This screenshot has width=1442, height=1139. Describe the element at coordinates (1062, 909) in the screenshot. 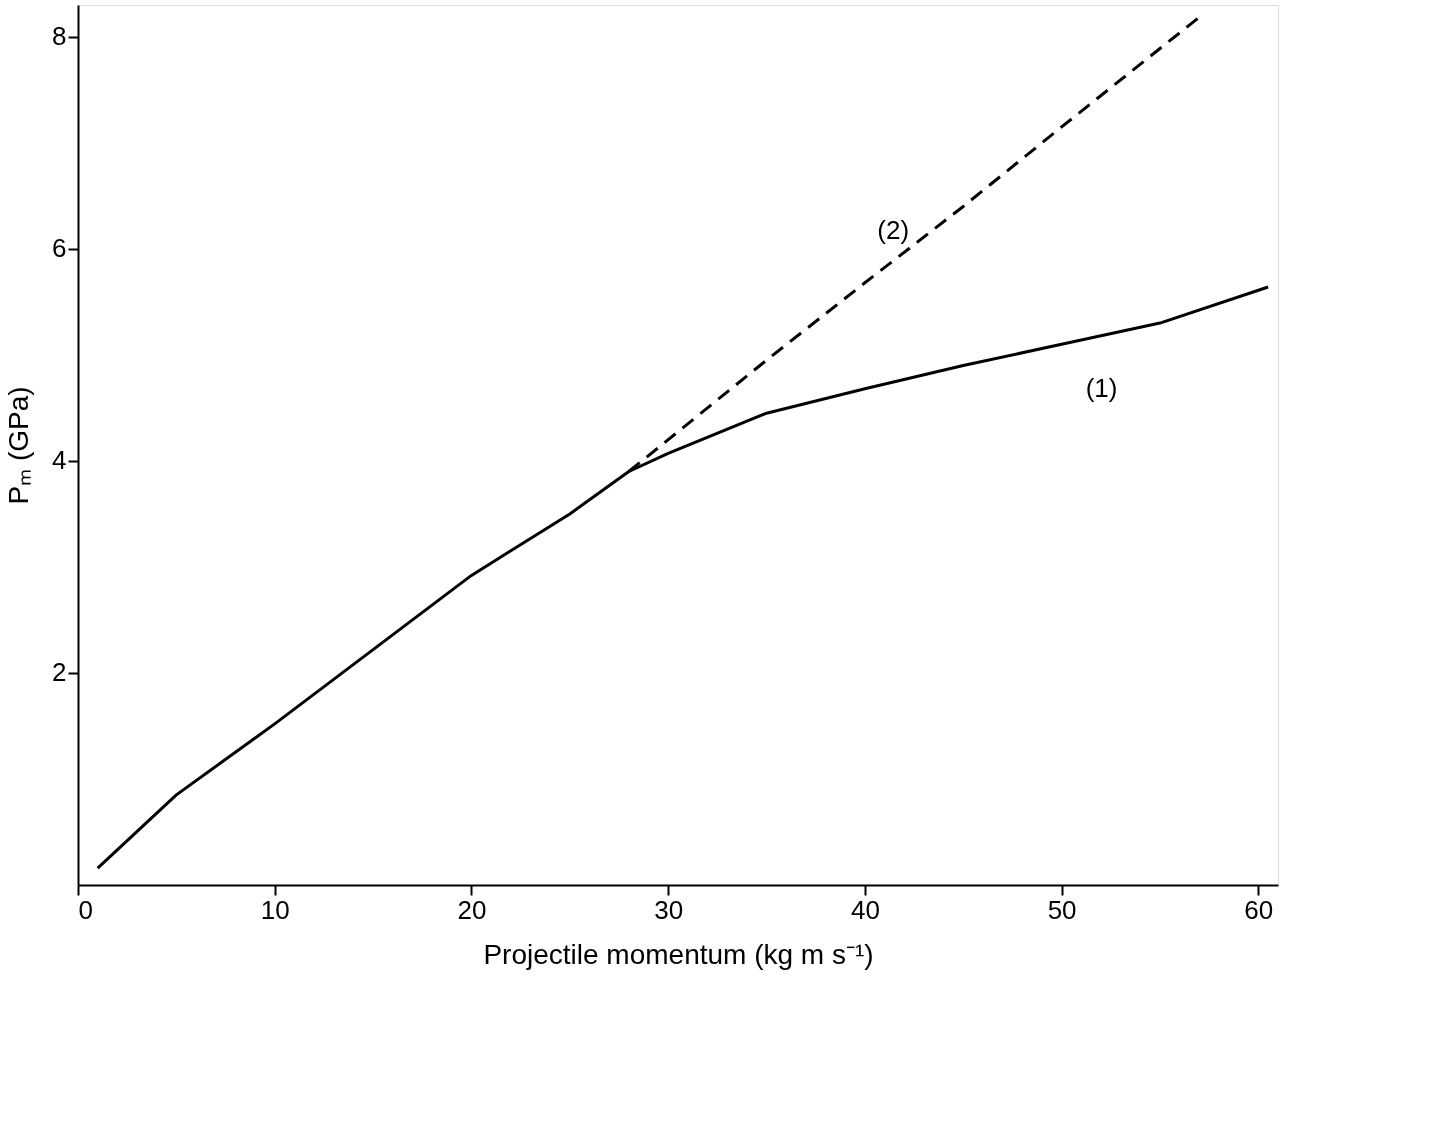

I see `x-tick-label: 50` at that location.